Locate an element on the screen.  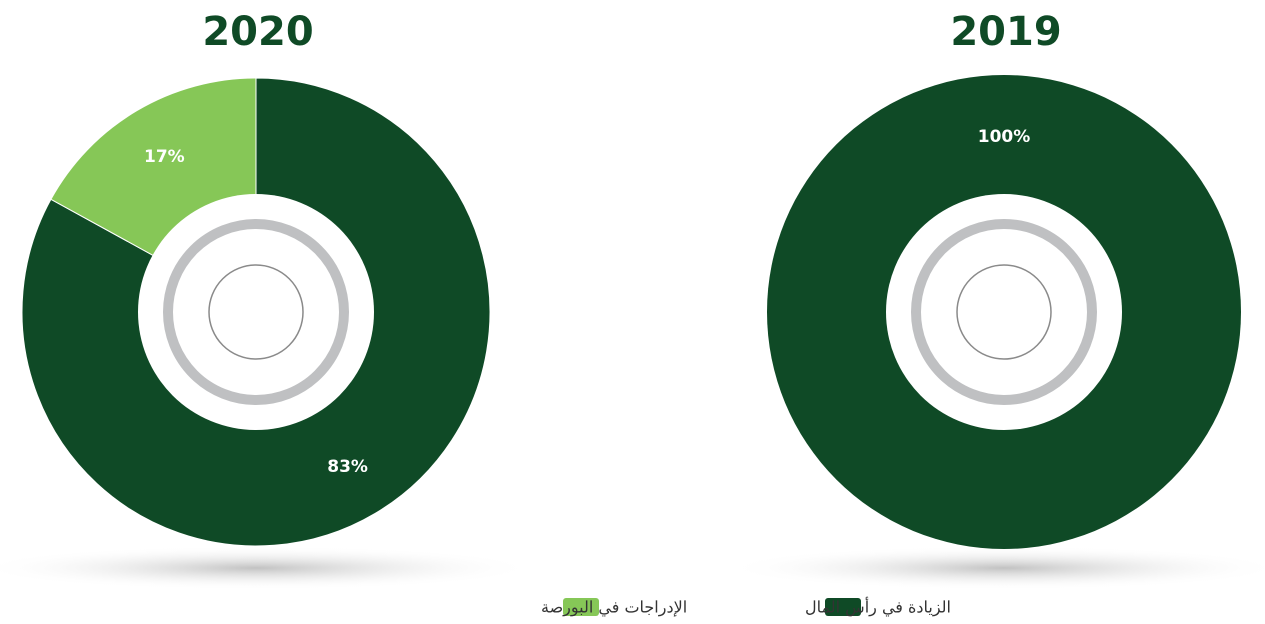
chart-title: 2020 is located at coordinates (257, 32).